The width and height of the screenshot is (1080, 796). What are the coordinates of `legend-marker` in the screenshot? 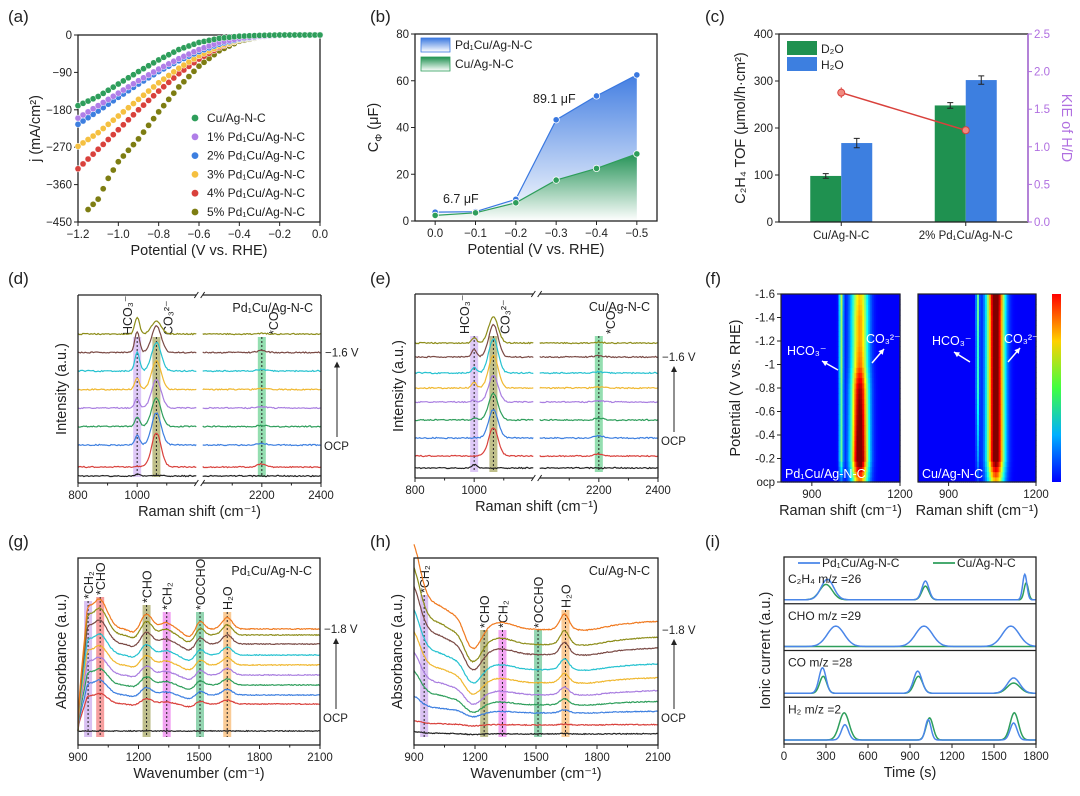 It's located at (195, 137).